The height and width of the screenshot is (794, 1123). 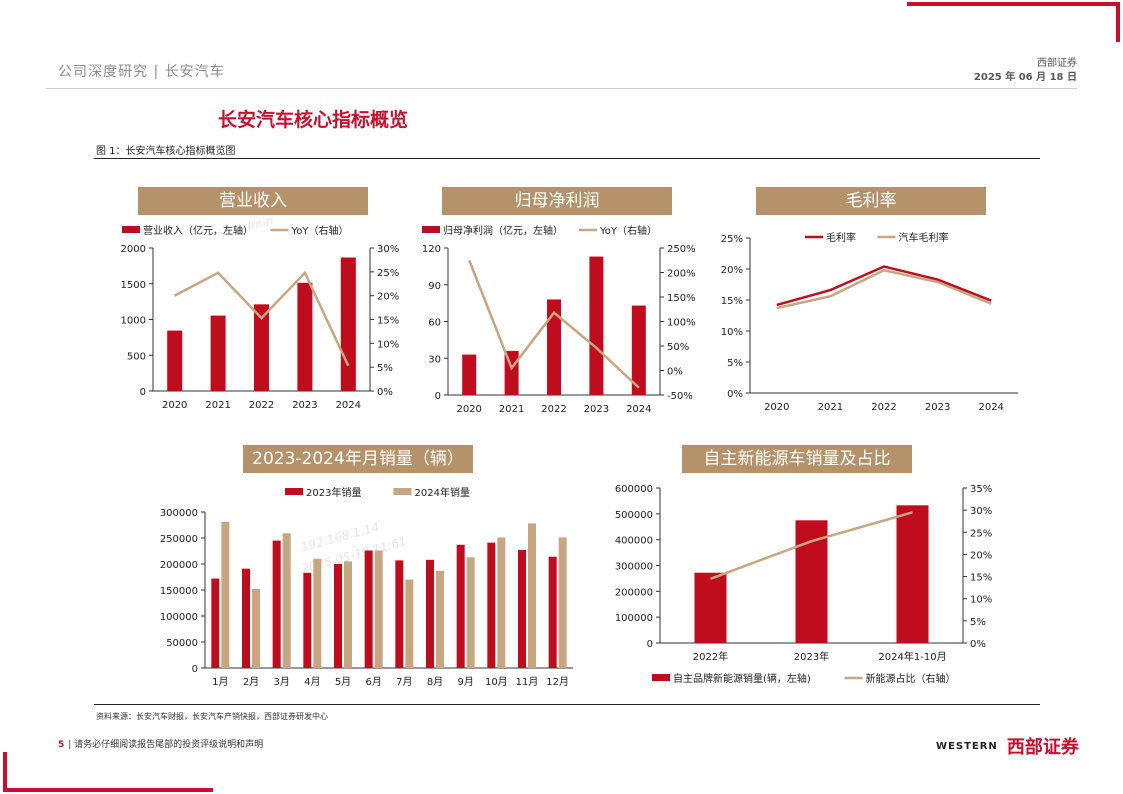 What do you see at coordinates (911, 678) in the screenshot?
I see `legend-label-1: 新能源占比（右轴）` at bounding box center [911, 678].